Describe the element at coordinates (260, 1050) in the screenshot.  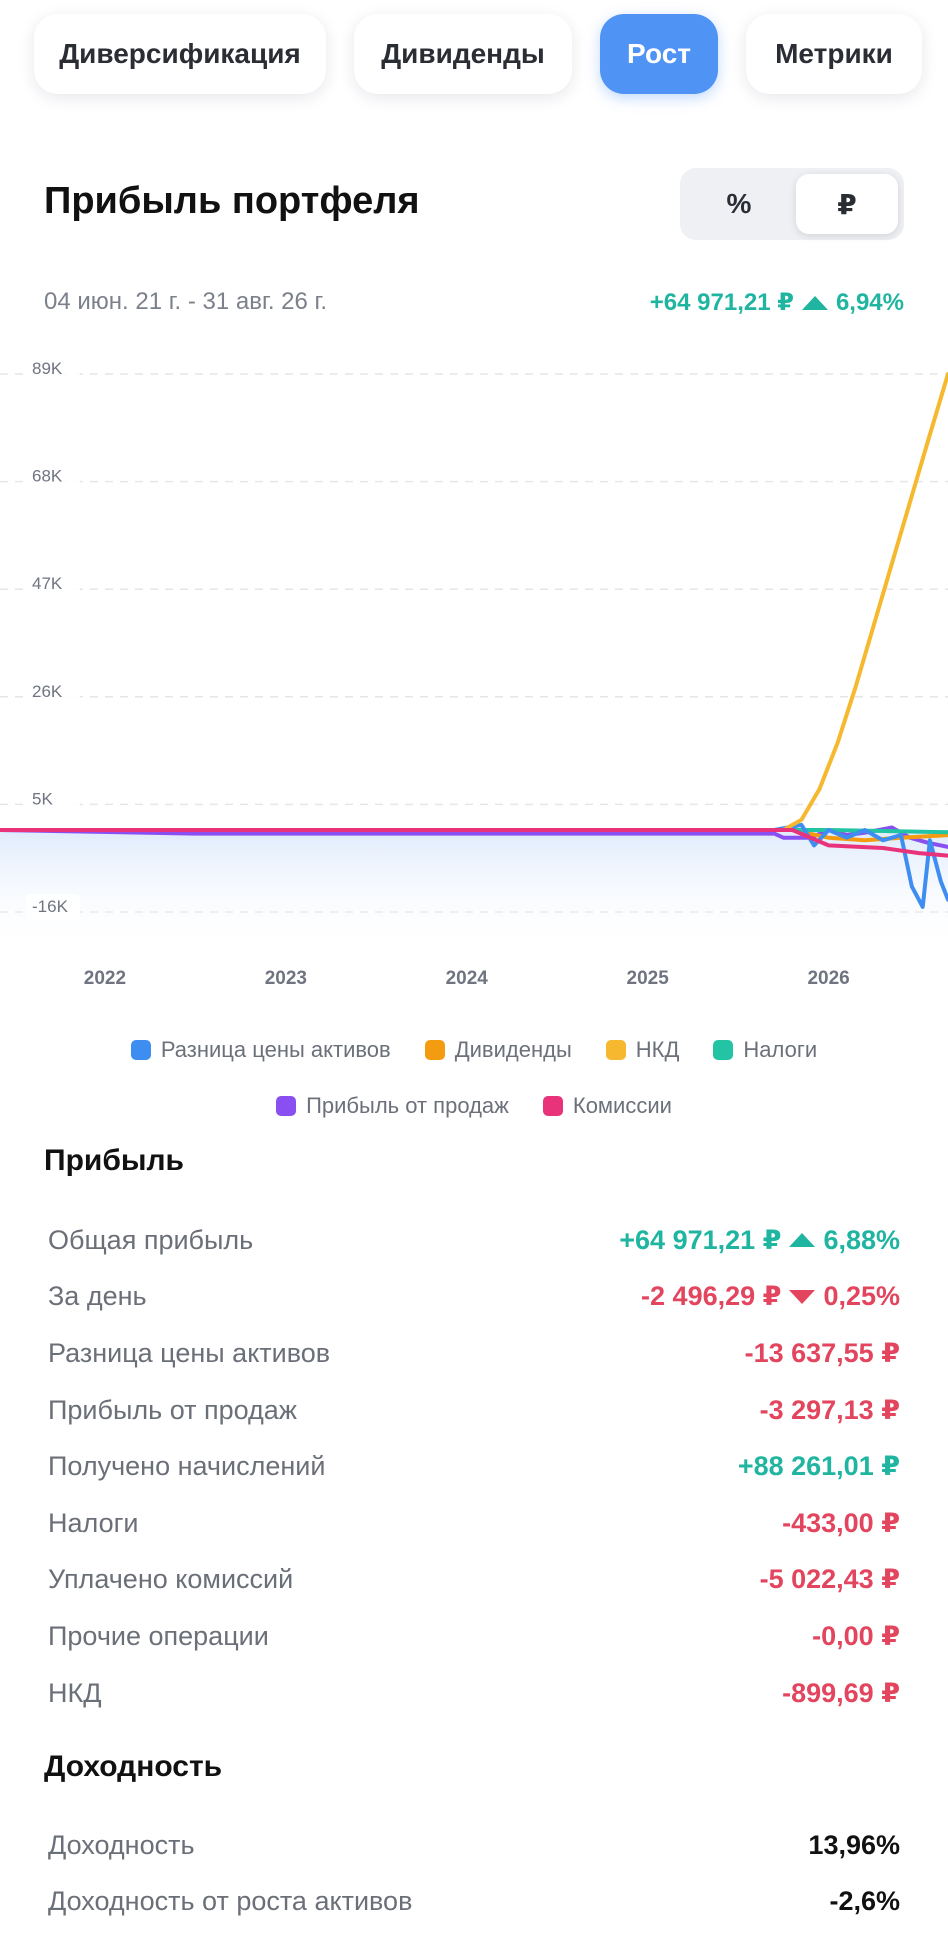
I see `legend-item: Разница цены активов` at that location.